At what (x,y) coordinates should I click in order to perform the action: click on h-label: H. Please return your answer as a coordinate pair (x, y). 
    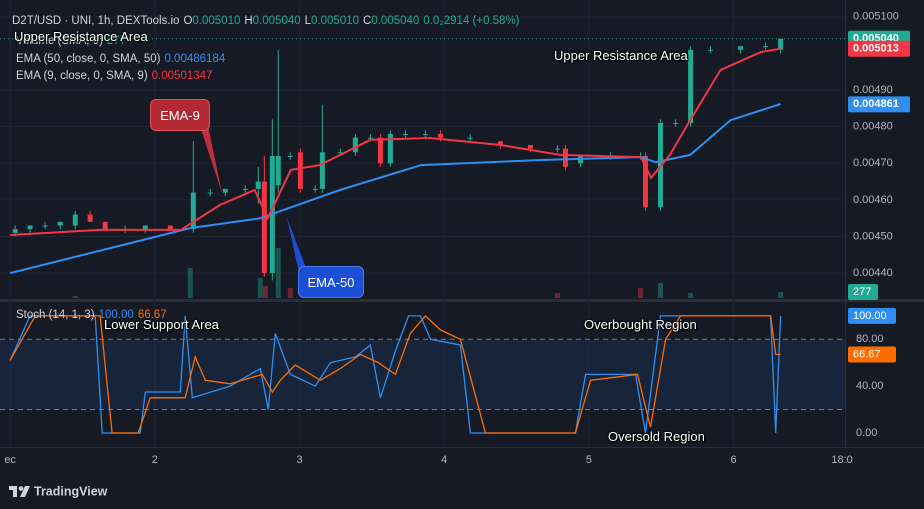
    Looking at the image, I should click on (248, 21).